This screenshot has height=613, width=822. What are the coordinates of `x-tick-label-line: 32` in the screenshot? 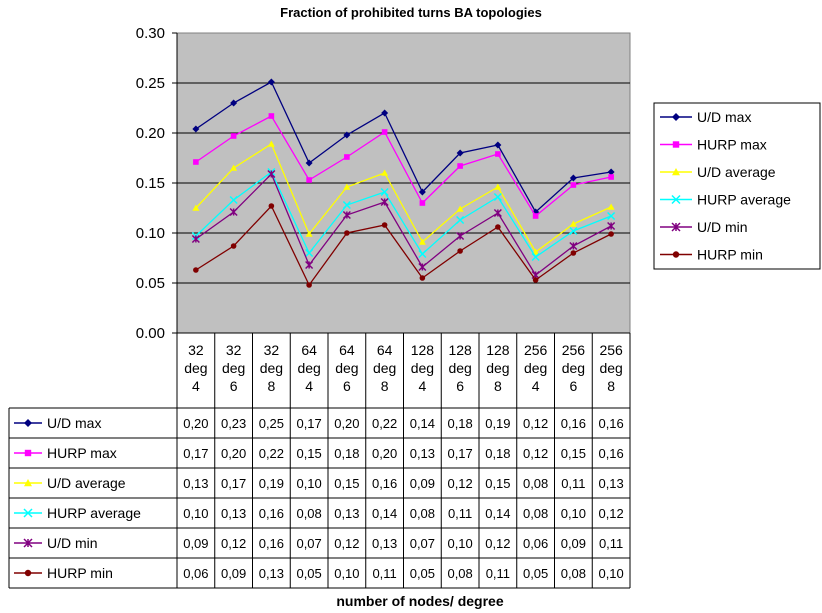 It's located at (196, 350).